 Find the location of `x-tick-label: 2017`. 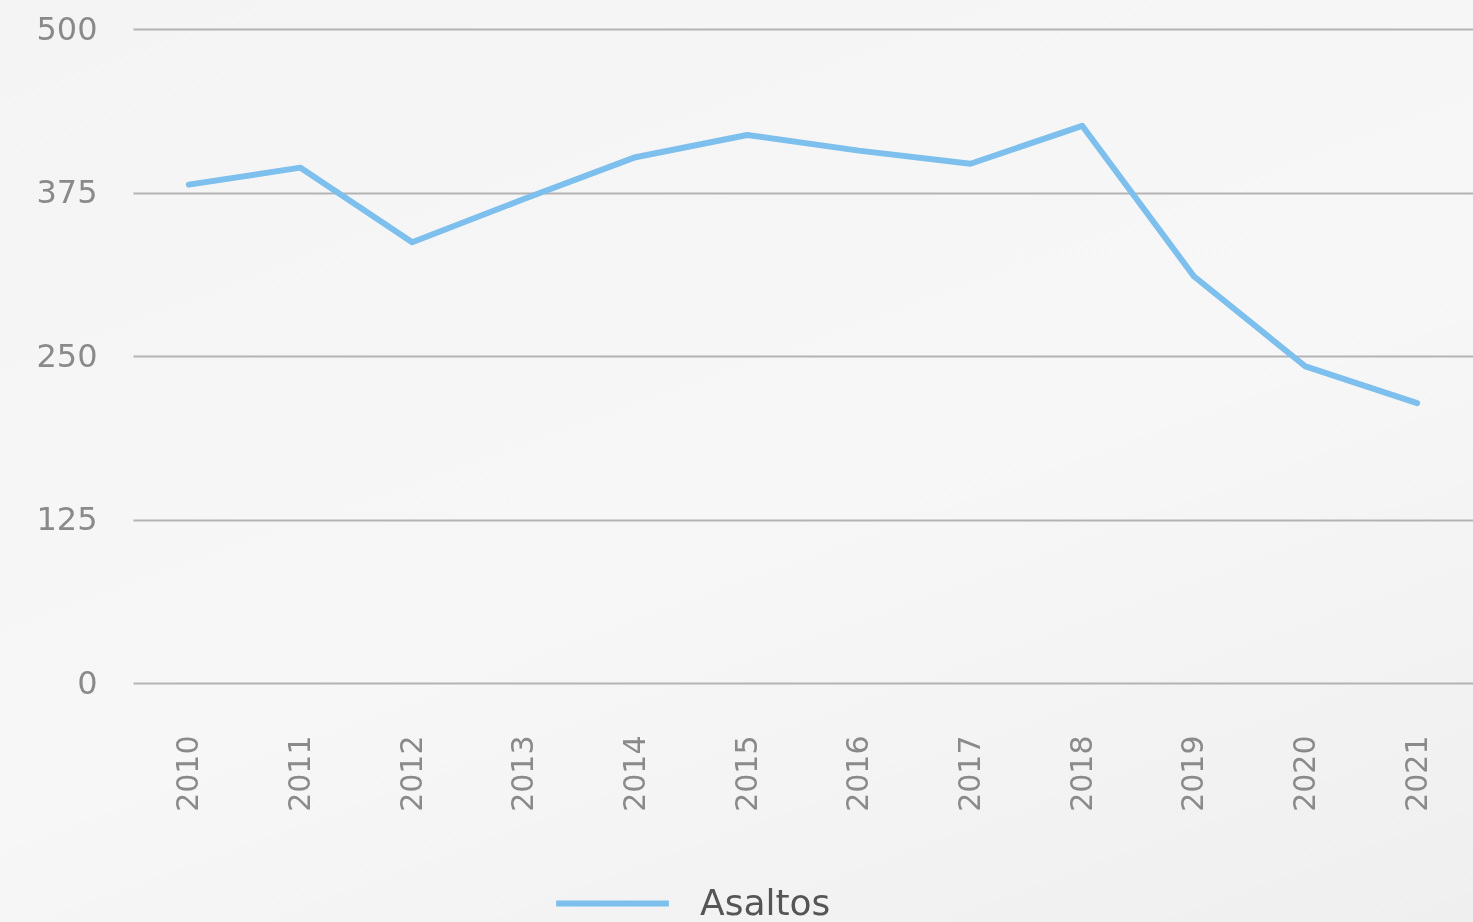

x-tick-label: 2017 is located at coordinates (969, 773).